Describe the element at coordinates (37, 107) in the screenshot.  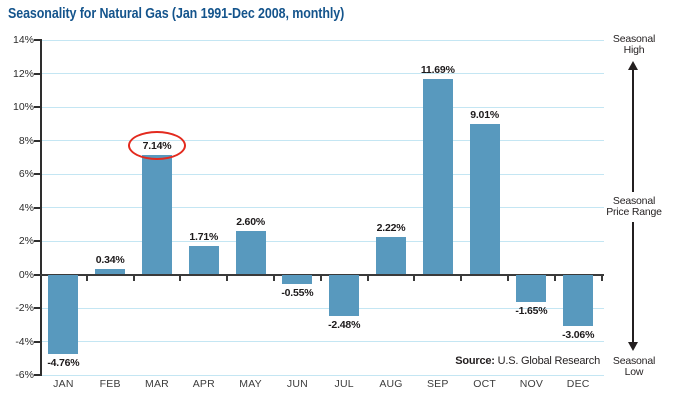
I see `y-axis-tick-10pct` at that location.